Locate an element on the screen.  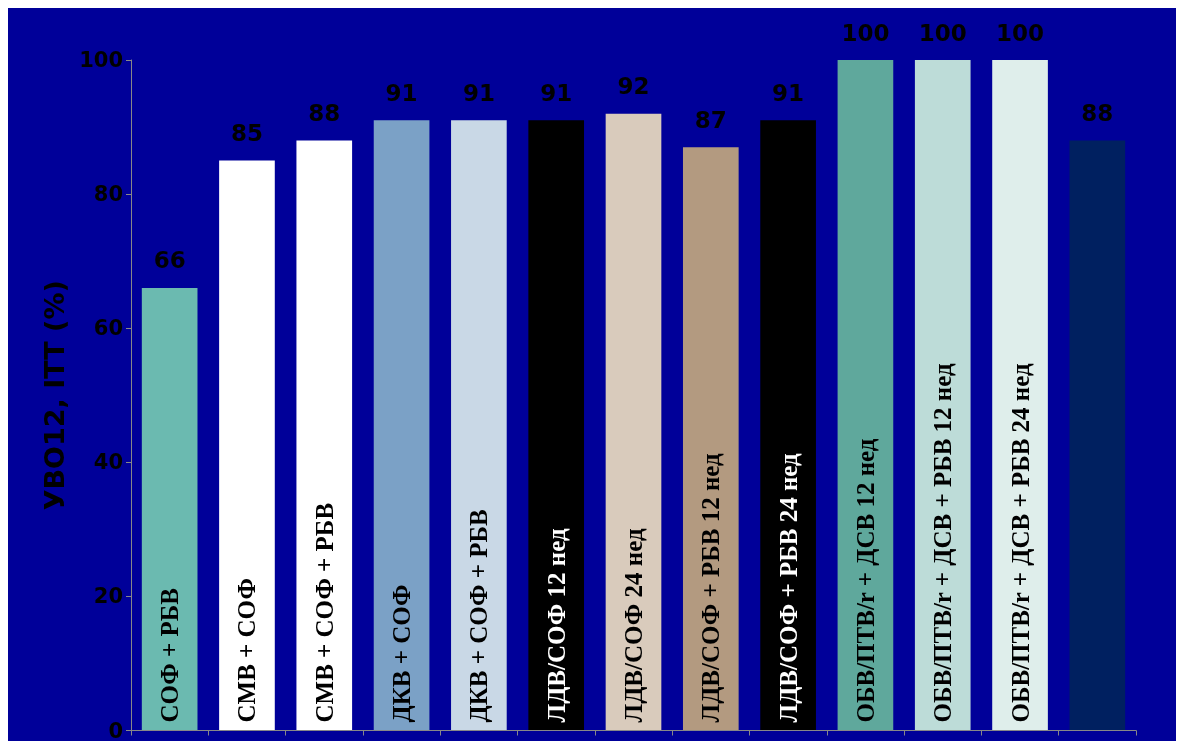
x-tick-label: ДКВ + СОФ is located at coordinates (402, 653).